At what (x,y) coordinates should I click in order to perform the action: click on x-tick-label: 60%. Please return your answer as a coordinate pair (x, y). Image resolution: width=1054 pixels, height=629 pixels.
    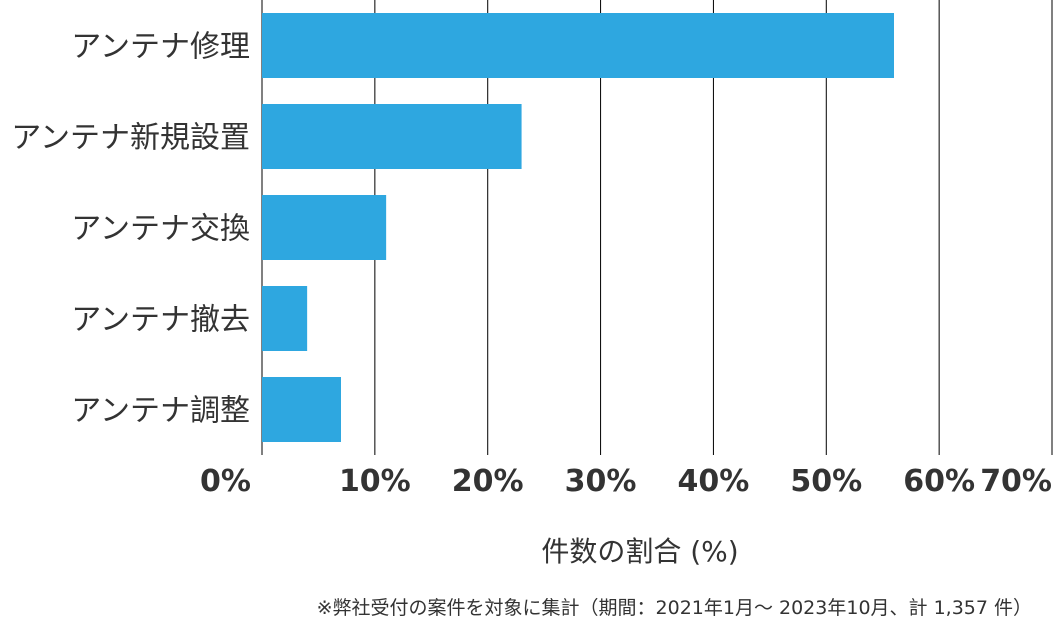
    Looking at the image, I should click on (939, 481).